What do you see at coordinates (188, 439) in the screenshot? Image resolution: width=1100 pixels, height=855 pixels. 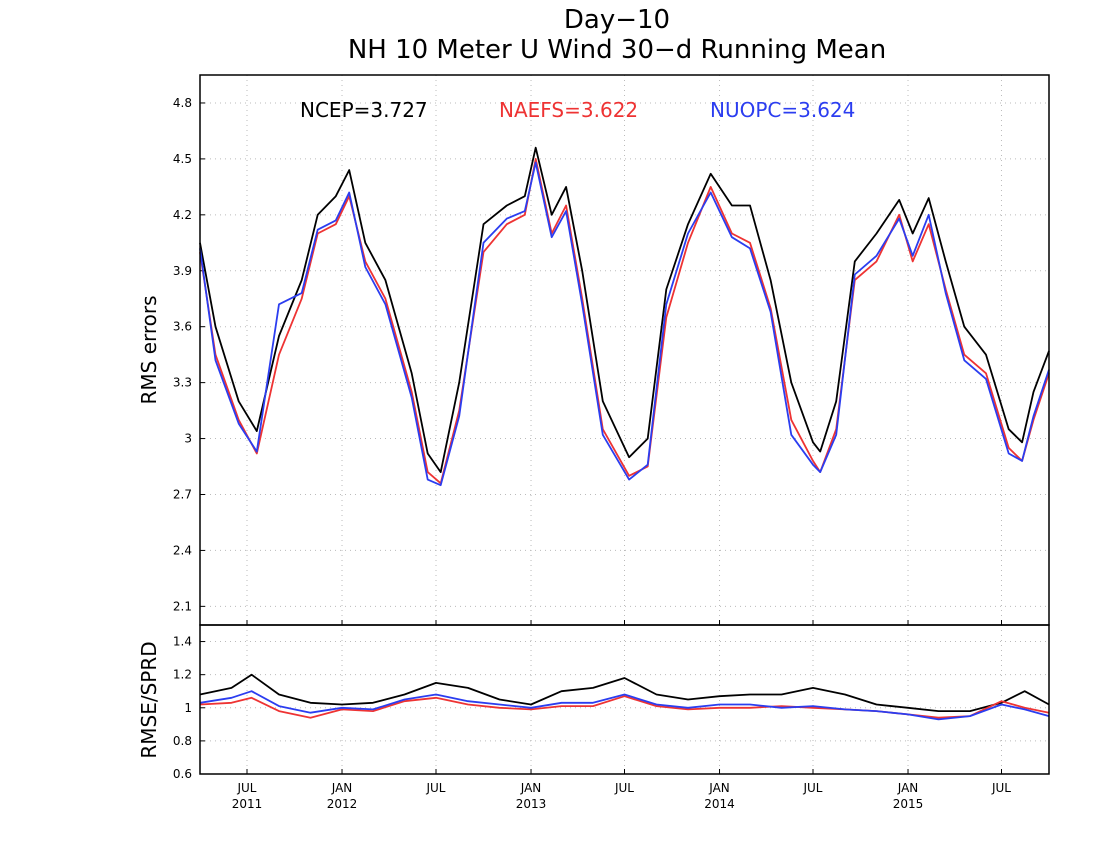 I see `top-y-tick-label: 3` at bounding box center [188, 439].